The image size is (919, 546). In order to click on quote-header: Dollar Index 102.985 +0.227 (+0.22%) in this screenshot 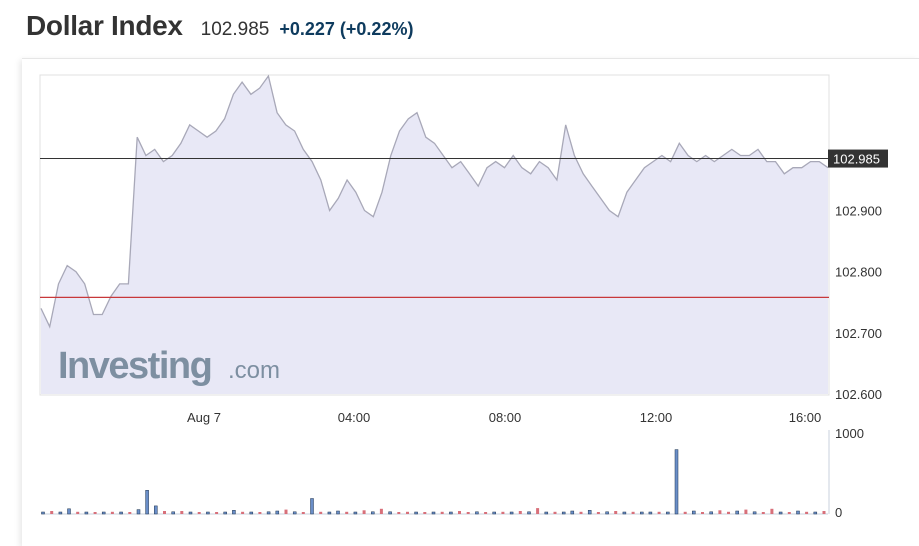, I will do `click(219, 30)`.